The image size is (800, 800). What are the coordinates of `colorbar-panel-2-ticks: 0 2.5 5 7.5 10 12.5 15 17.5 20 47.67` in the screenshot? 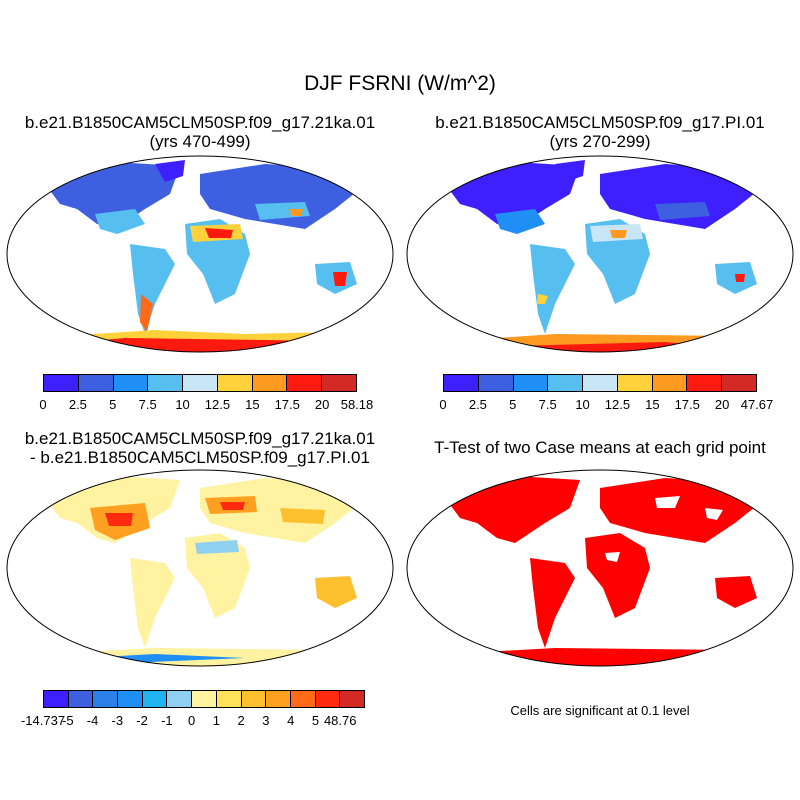 It's located at (606, 405).